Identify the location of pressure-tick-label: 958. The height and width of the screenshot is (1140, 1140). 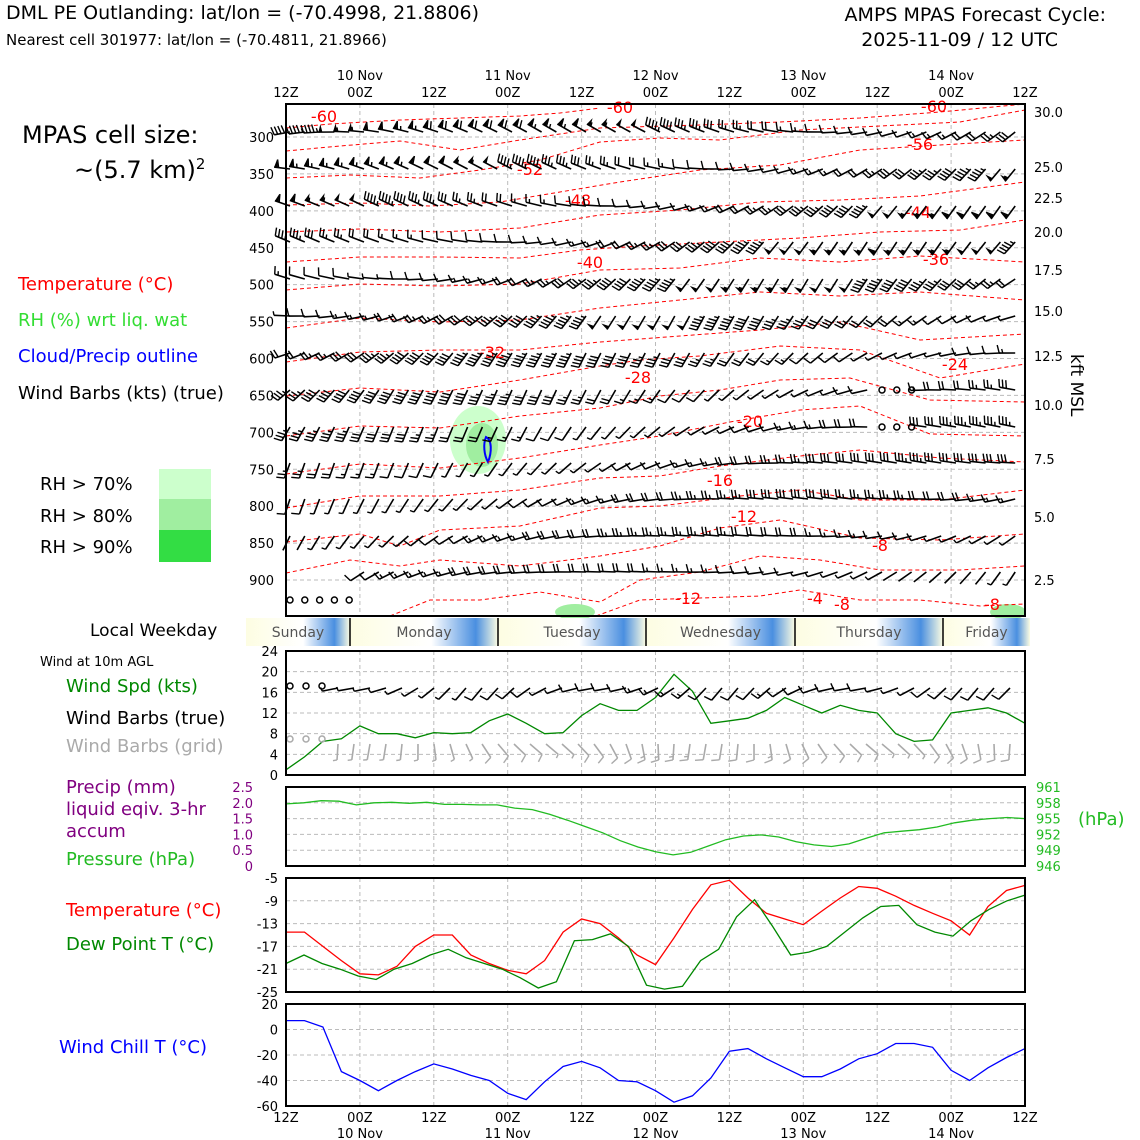
(1048, 804).